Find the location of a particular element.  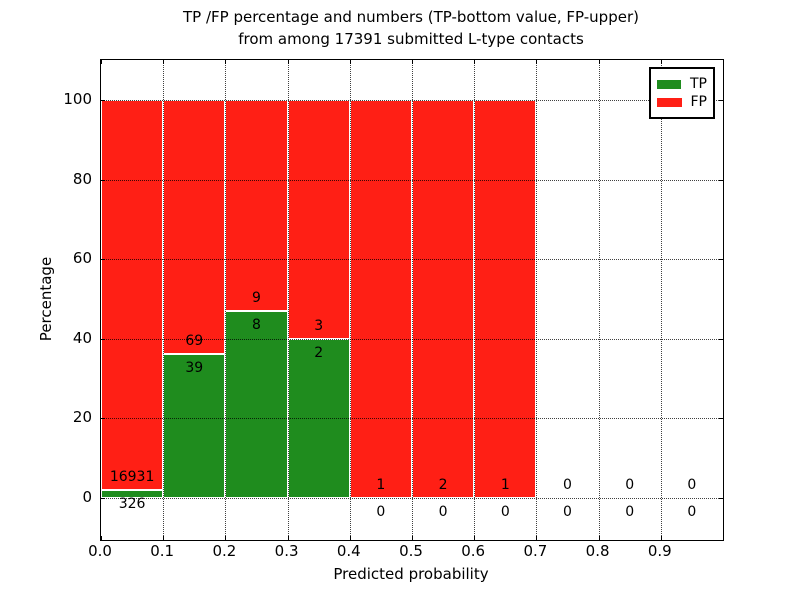

x-tick-label: 0.8 is located at coordinates (597, 551).